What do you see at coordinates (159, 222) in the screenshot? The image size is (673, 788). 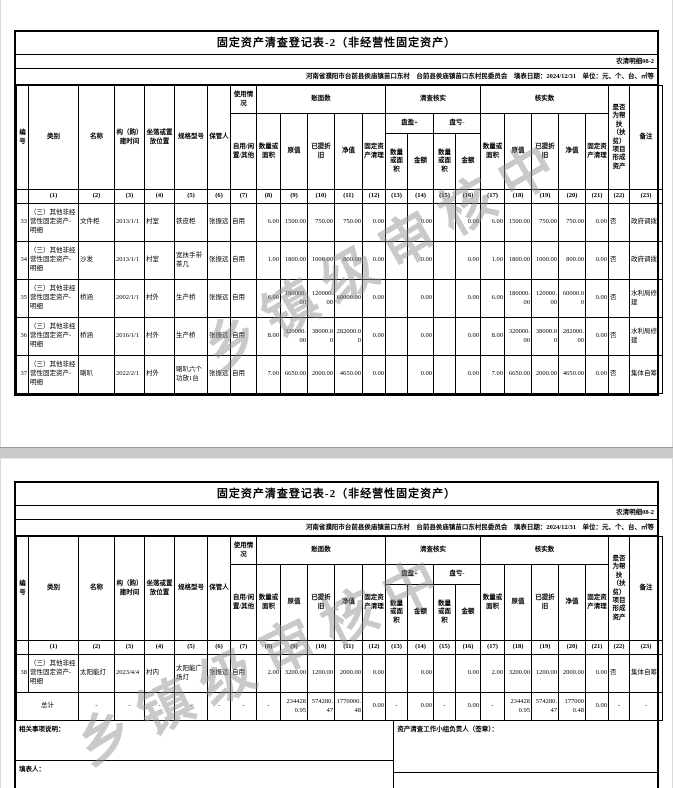 I see `table-cell: 村室` at bounding box center [159, 222].